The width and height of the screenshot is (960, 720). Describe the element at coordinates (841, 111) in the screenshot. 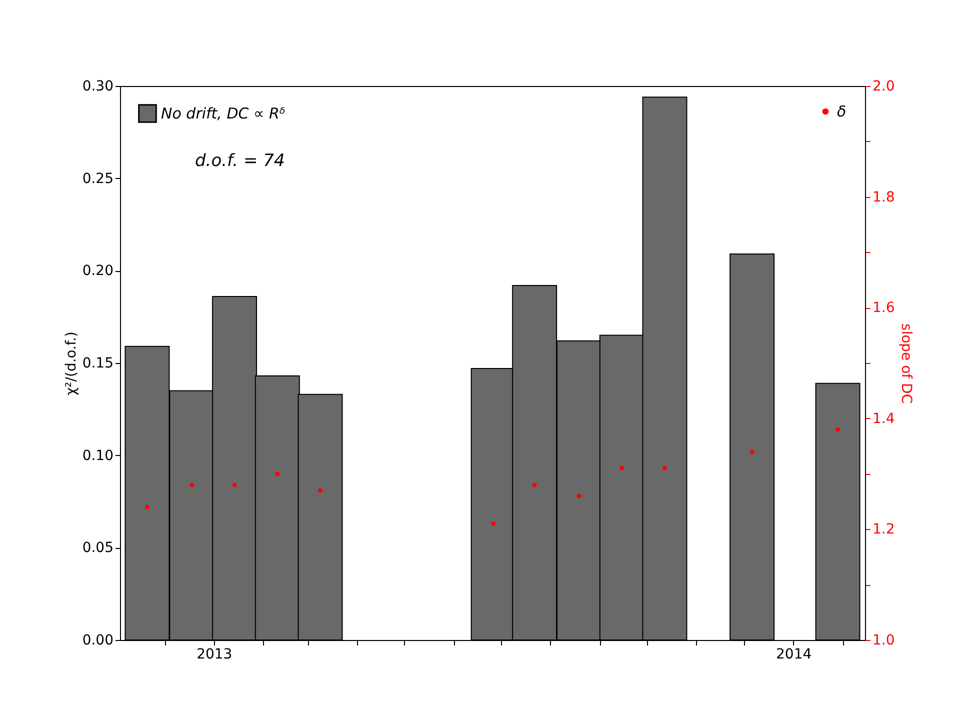

I see `legend-label: δ` at that location.